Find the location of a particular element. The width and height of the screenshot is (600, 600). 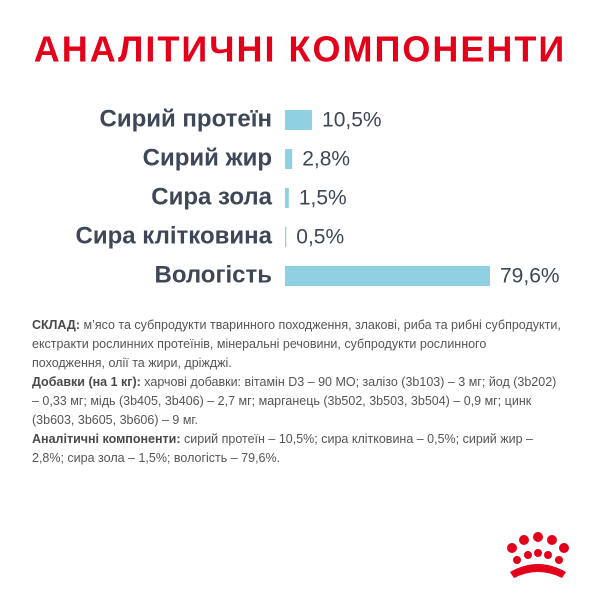

category-label: Сира клітковина is located at coordinates (174, 235).